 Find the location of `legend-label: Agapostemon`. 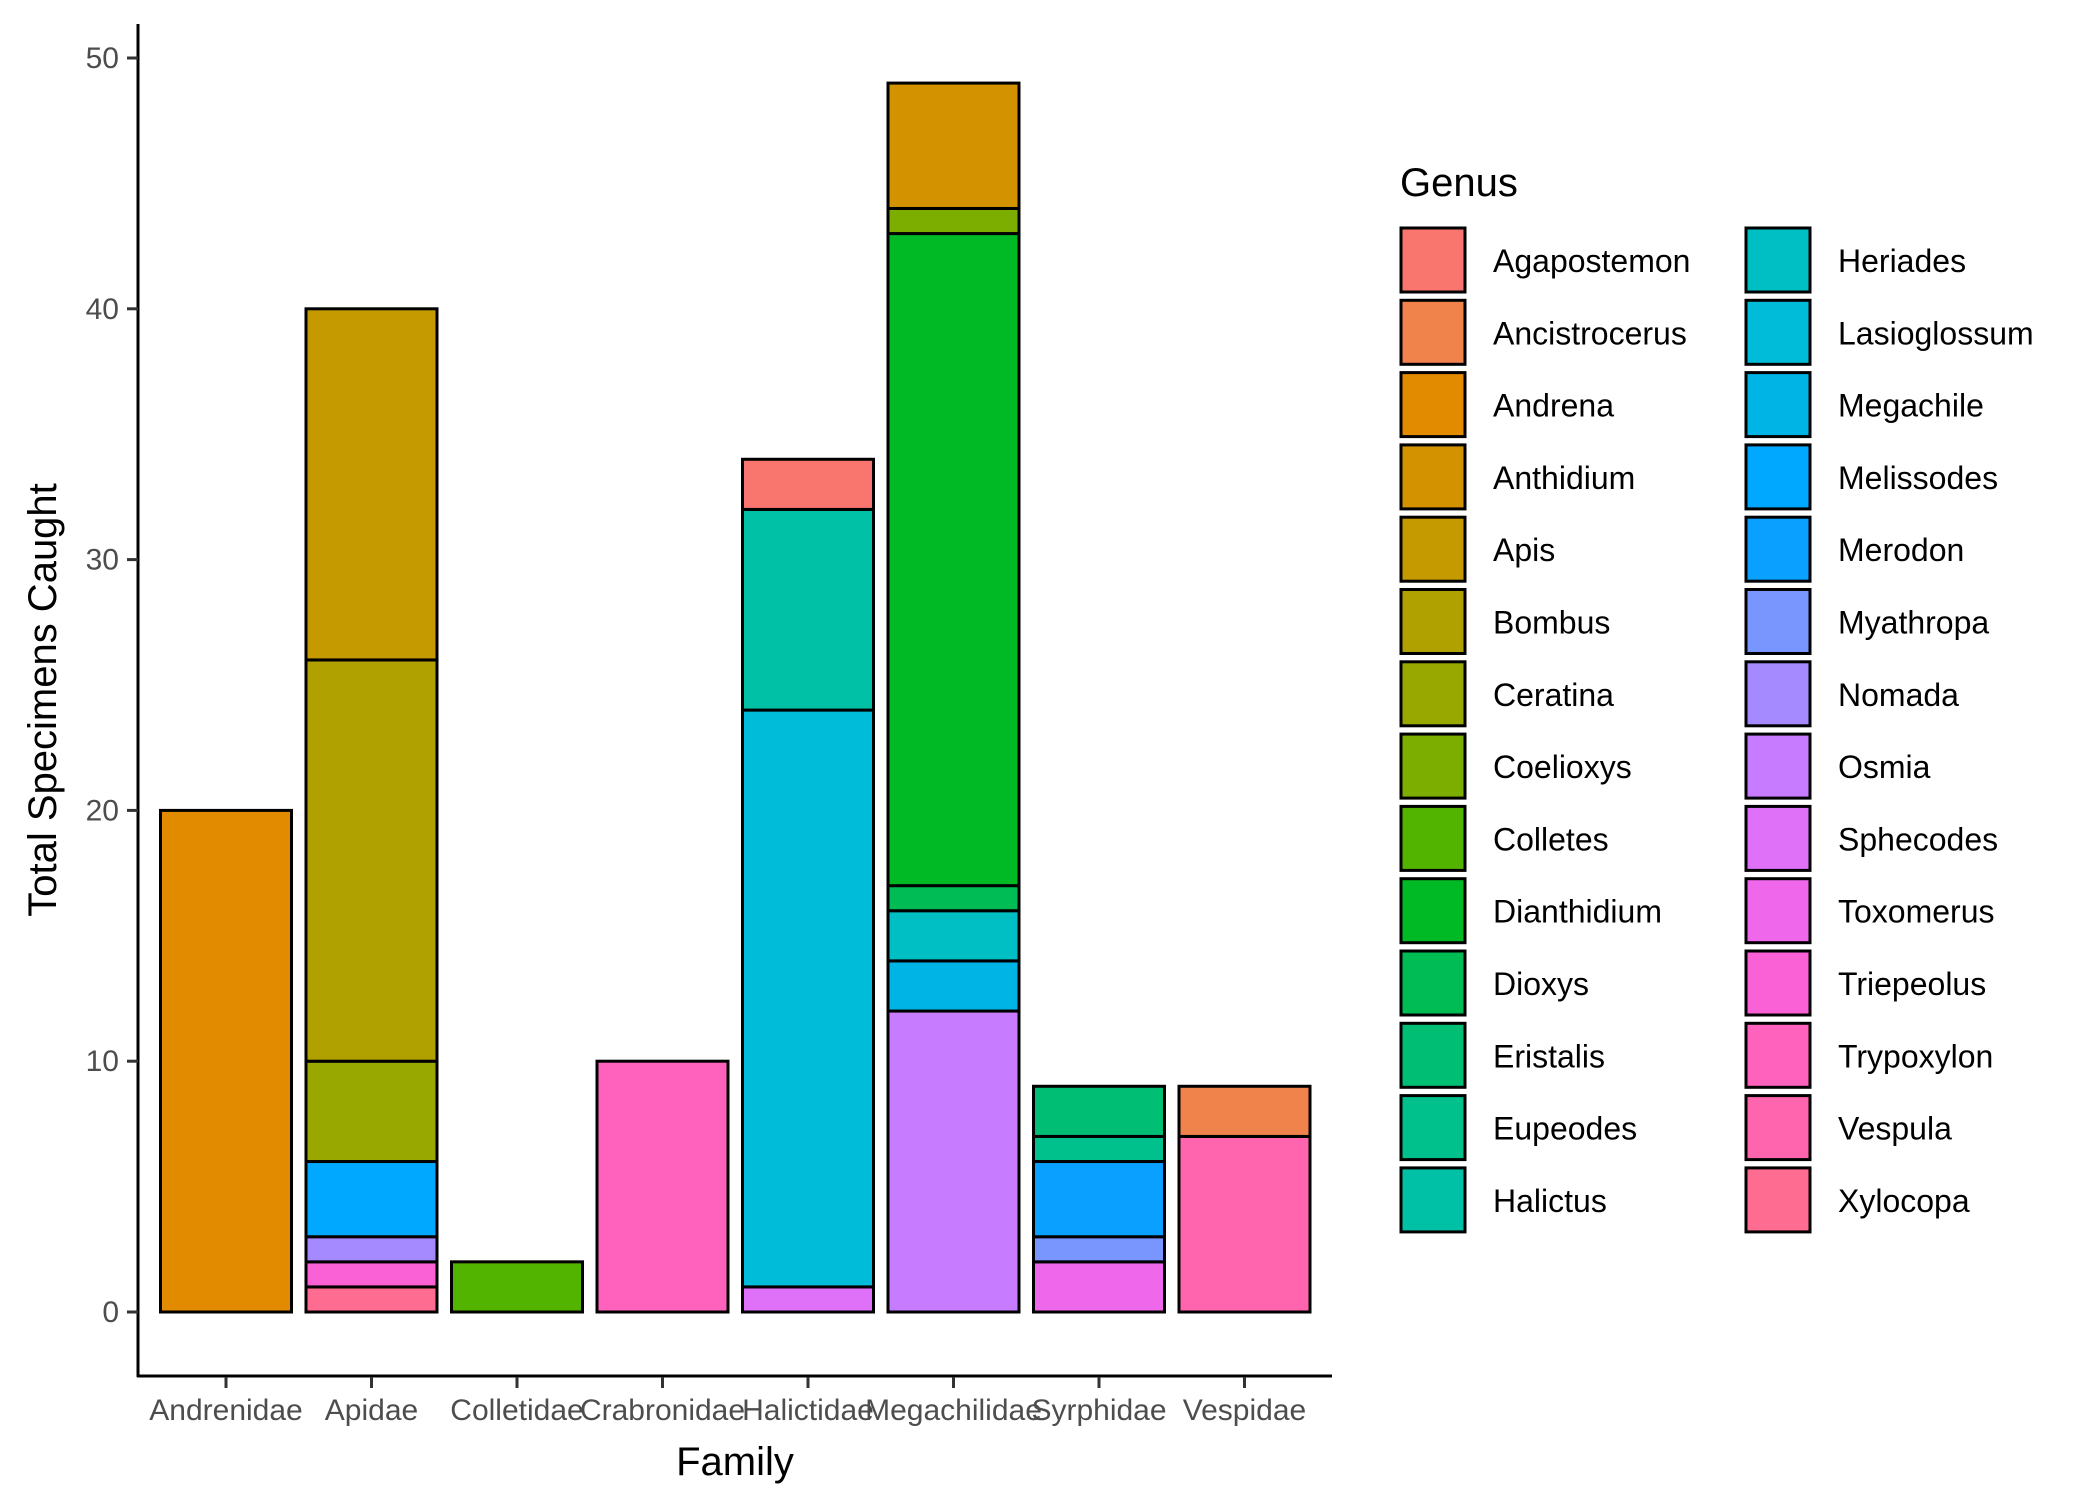

legend-label: Agapostemon is located at coordinates (1591, 261).